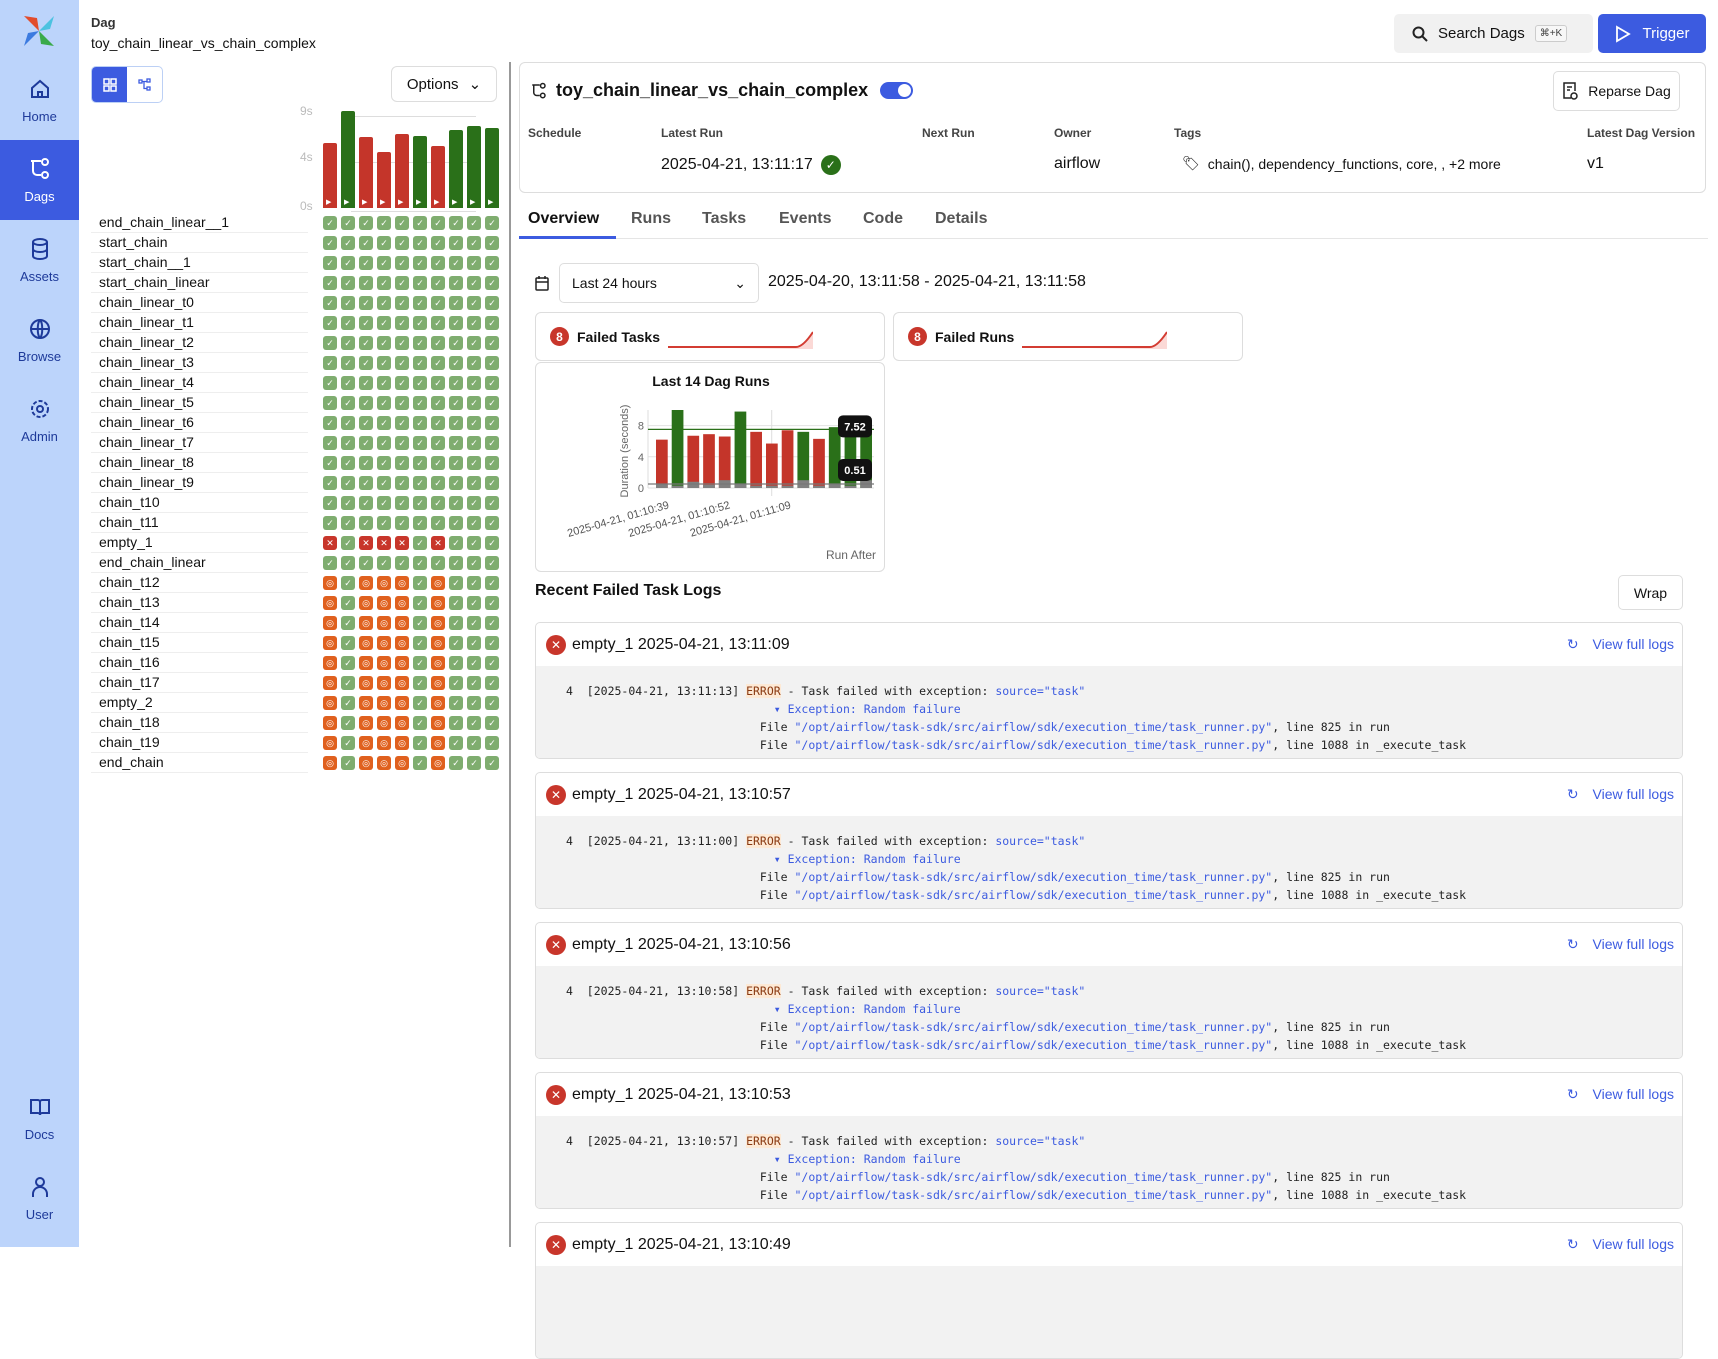  What do you see at coordinates (199, 283) in the screenshot?
I see `task-row: start_chain_linear` at bounding box center [199, 283].